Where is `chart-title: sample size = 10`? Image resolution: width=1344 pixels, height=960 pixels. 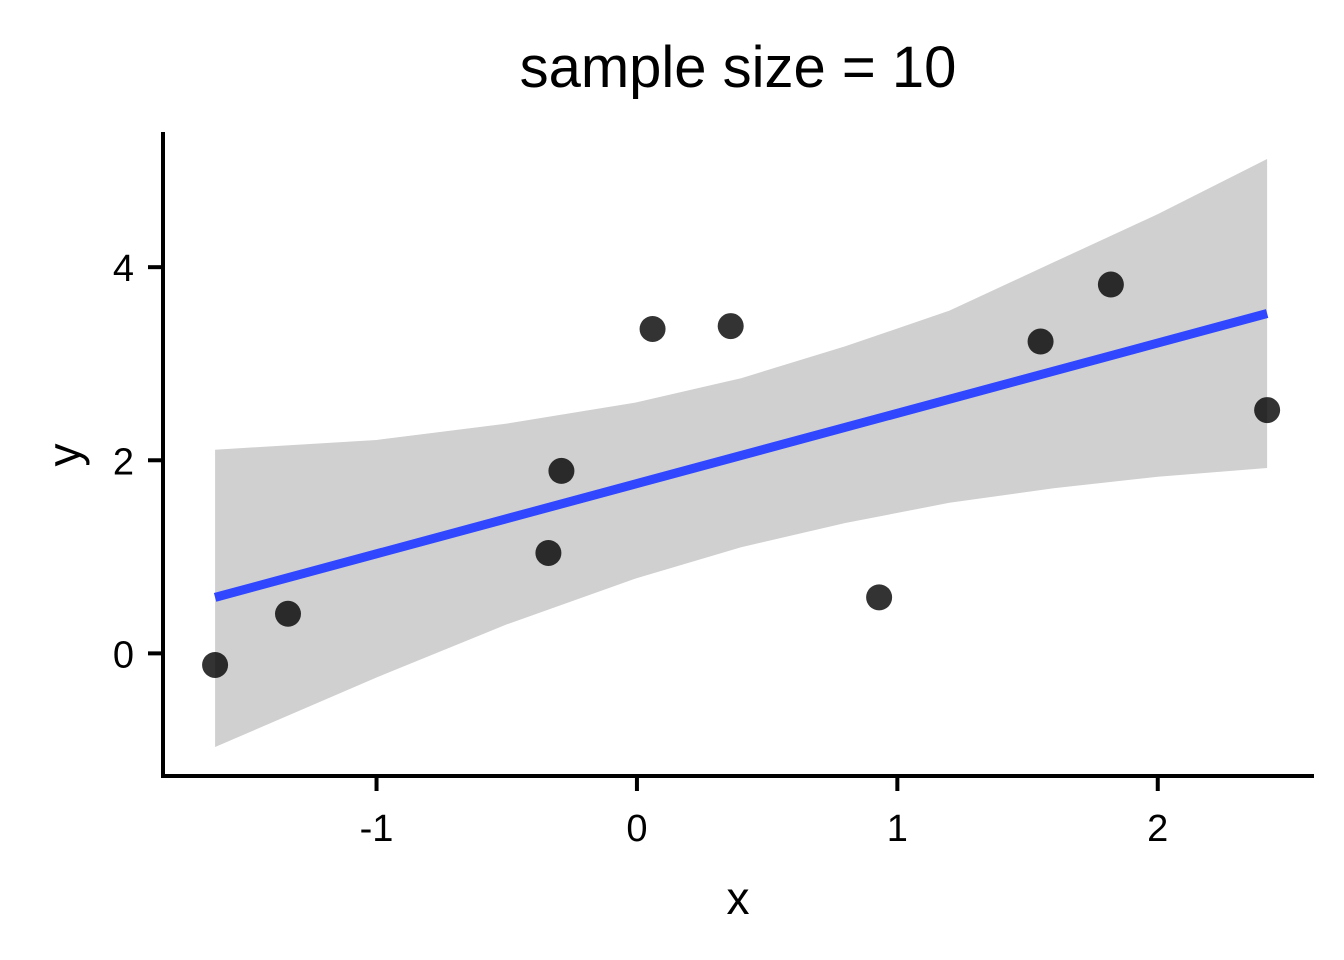
chart-title: sample size = 10 is located at coordinates (738, 67).